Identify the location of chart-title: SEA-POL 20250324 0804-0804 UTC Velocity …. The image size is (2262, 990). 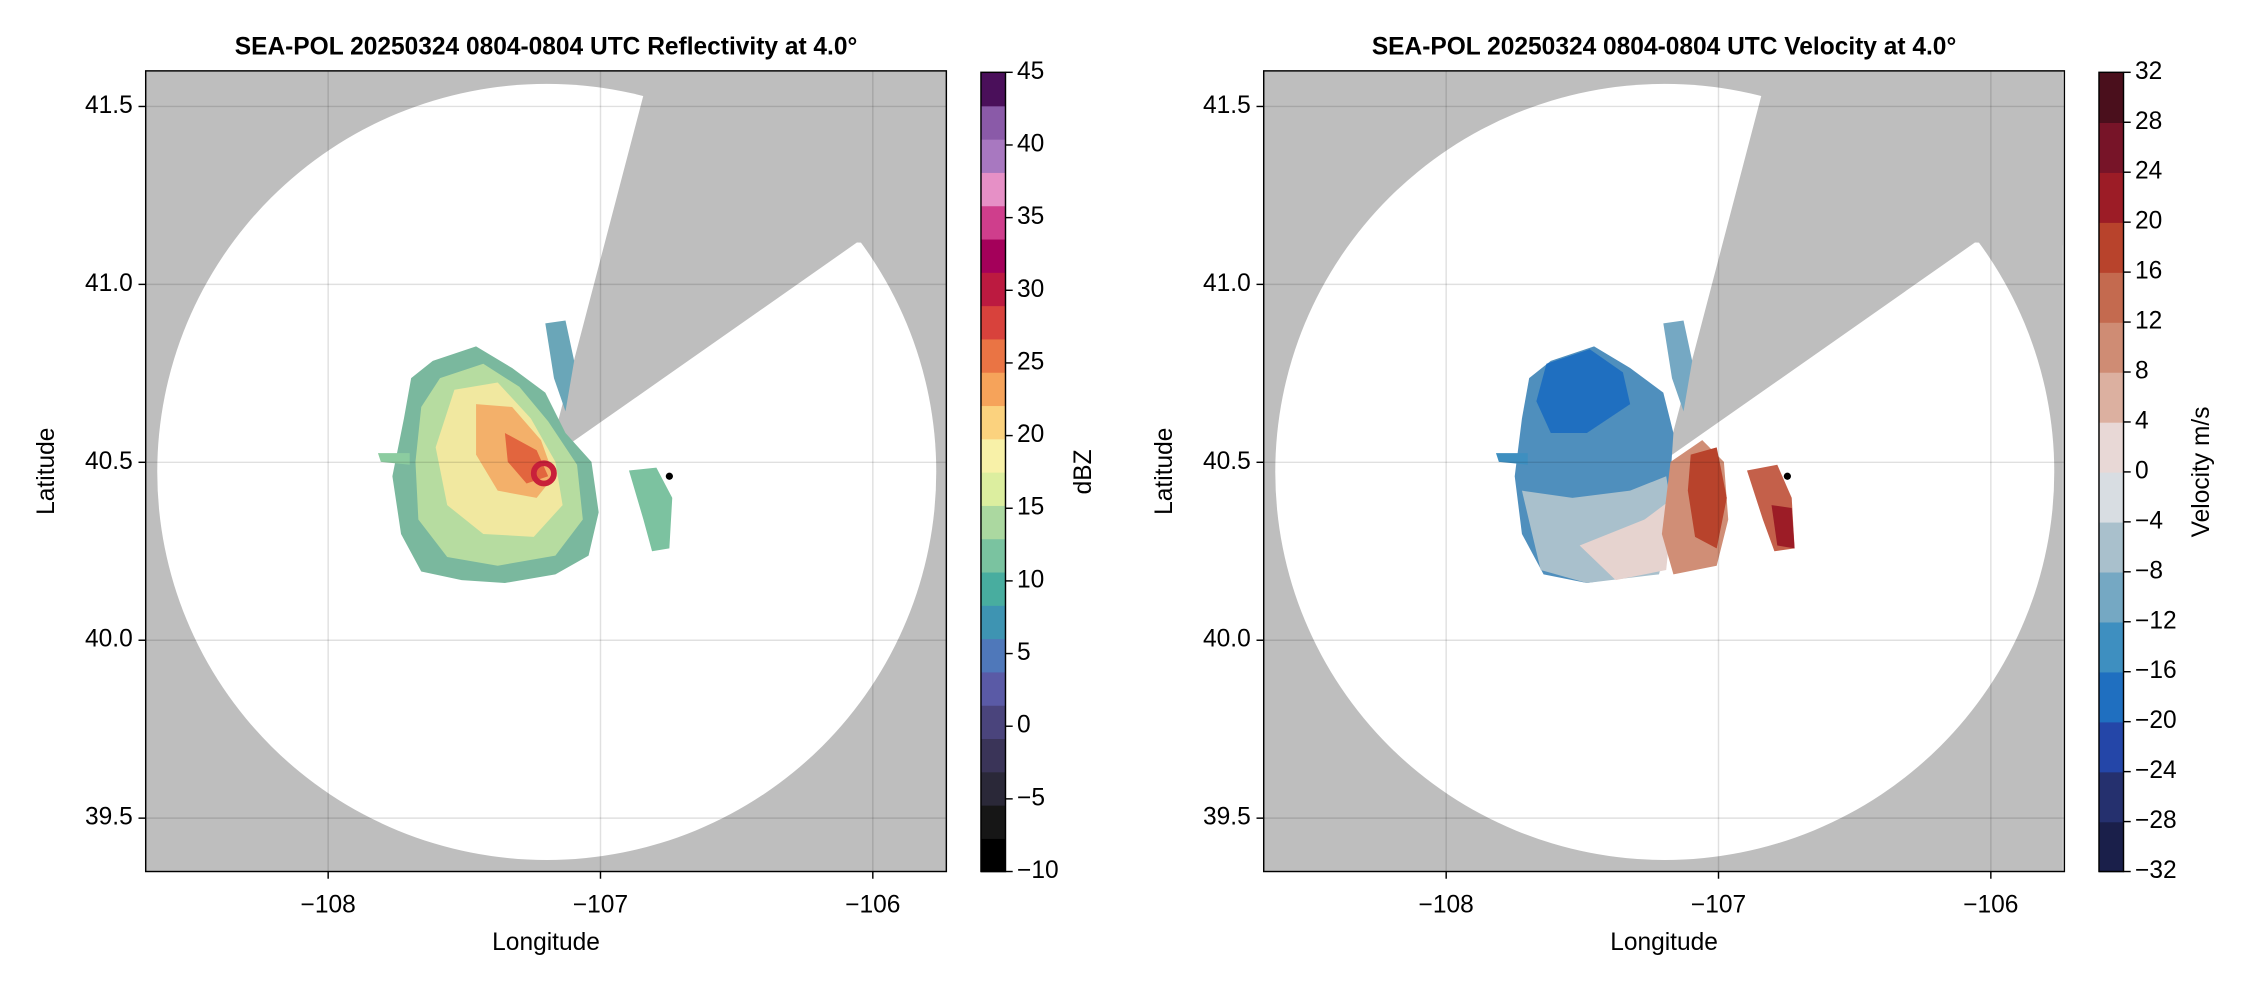
(1664, 46).